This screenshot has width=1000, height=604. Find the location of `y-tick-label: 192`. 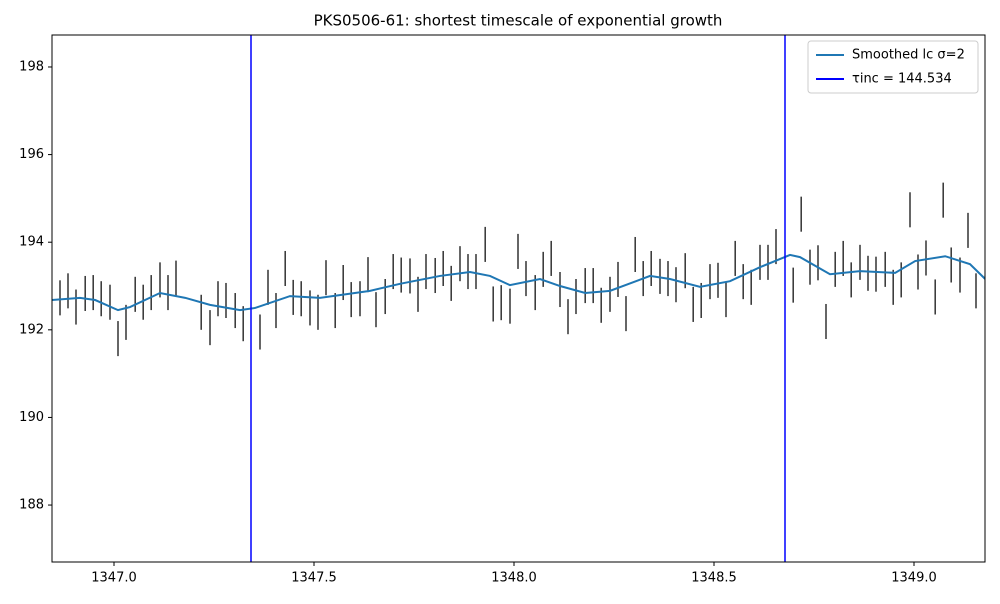

y-tick-label: 192 is located at coordinates (31, 329).